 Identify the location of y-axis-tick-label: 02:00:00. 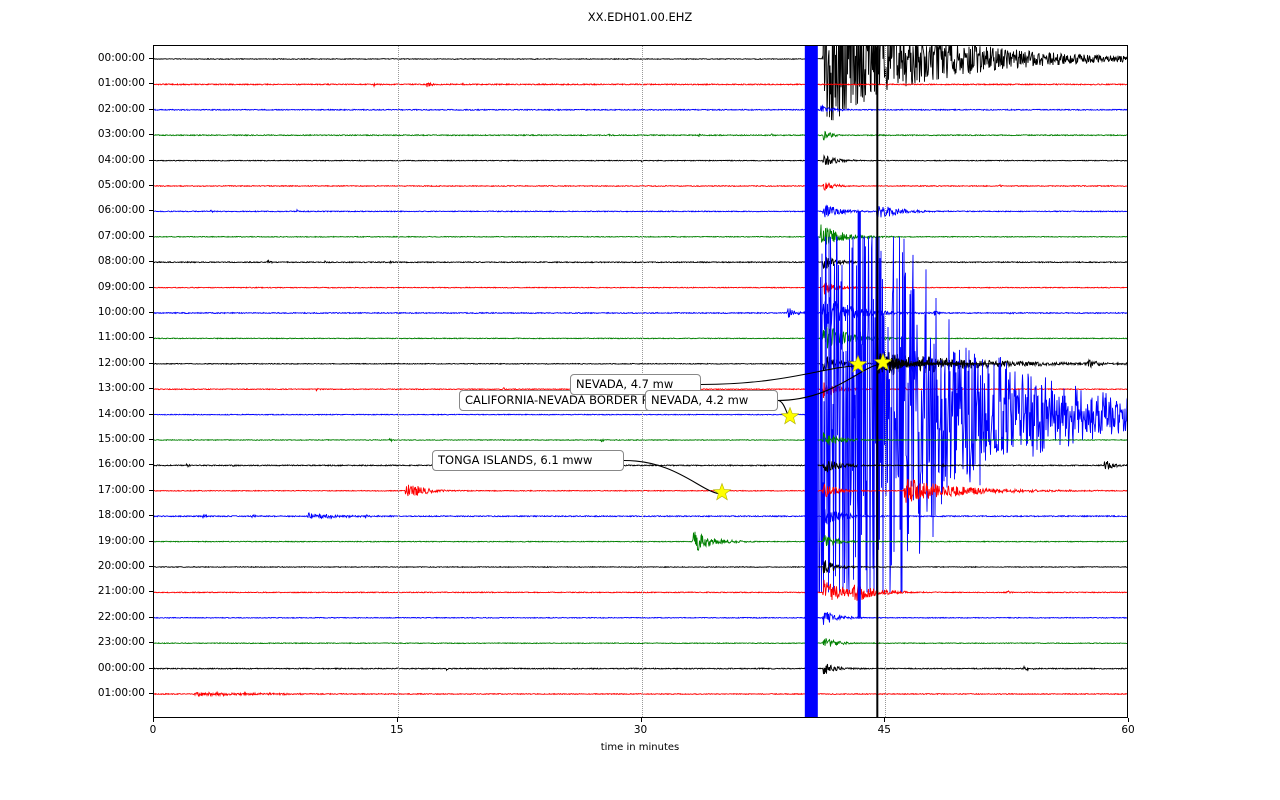
(121, 108).